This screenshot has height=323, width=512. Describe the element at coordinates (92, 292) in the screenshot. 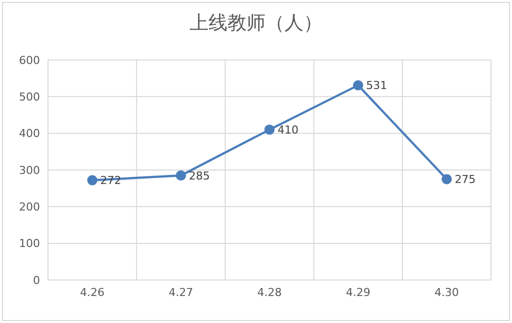

I see `x-tick-label: 4.26` at that location.